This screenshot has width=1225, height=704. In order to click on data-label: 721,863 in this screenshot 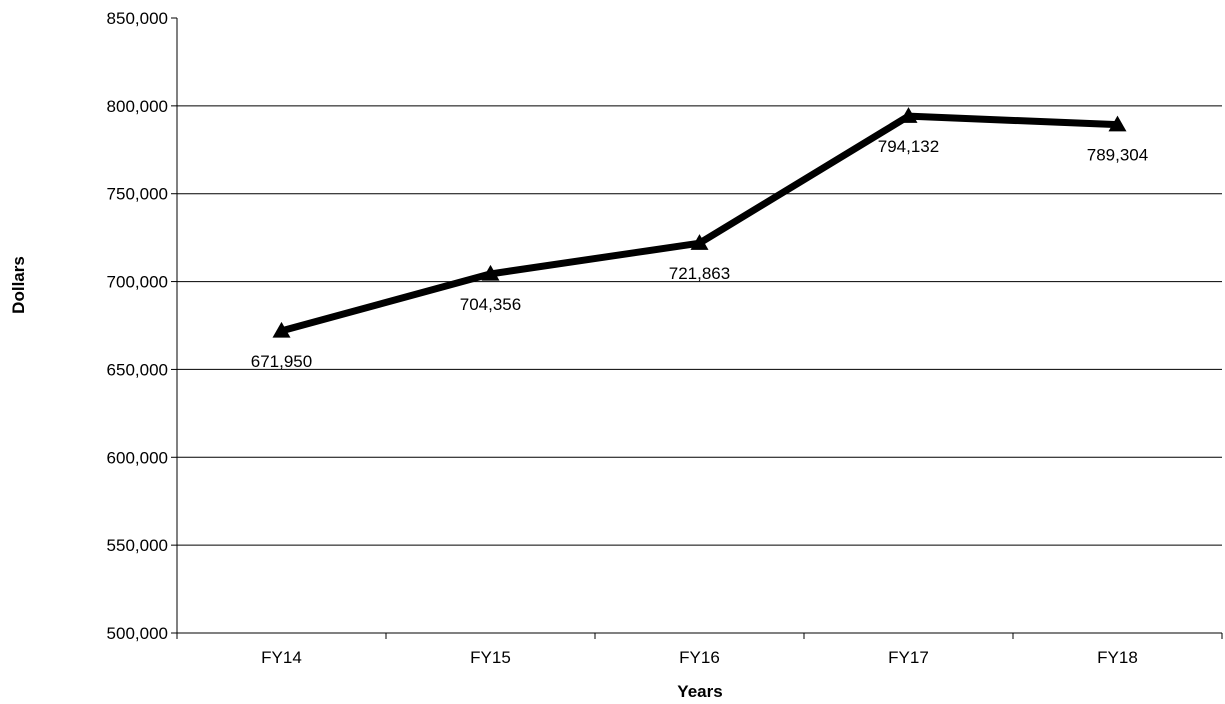, I will do `click(699, 273)`.